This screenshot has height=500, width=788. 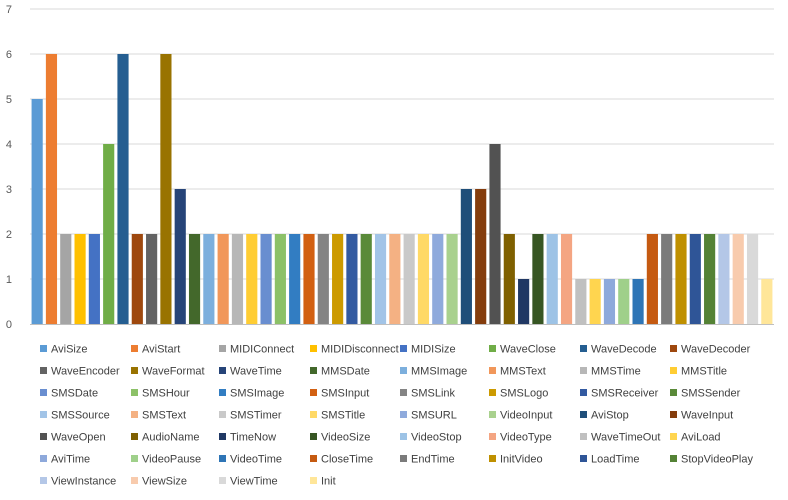 What do you see at coordinates (280, 279) in the screenshot?
I see `bar-smshour` at bounding box center [280, 279].